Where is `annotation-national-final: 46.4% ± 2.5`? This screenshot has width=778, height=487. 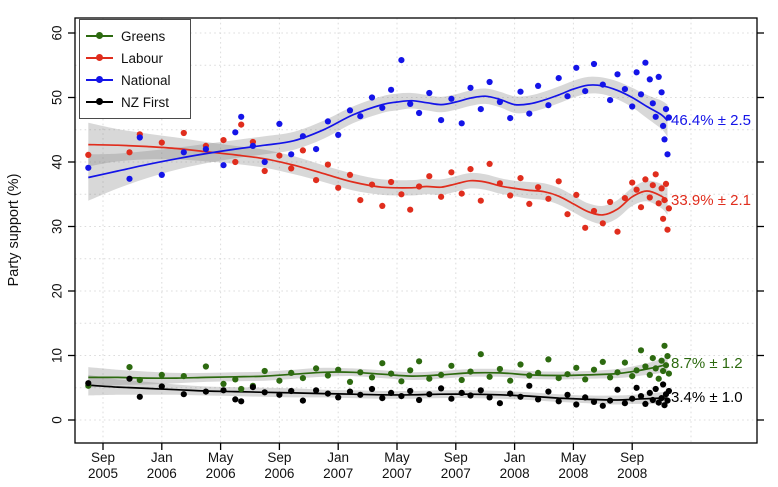 annotation-national-final: 46.4% ± 2.5 is located at coordinates (711, 120).